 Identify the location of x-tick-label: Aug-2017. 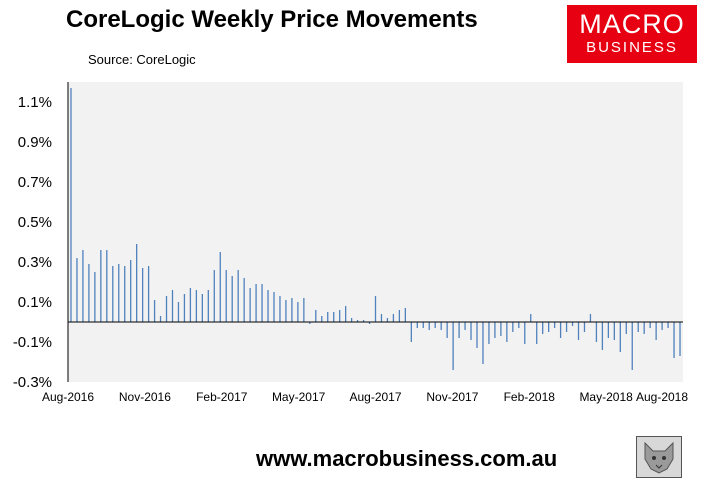
(375, 397).